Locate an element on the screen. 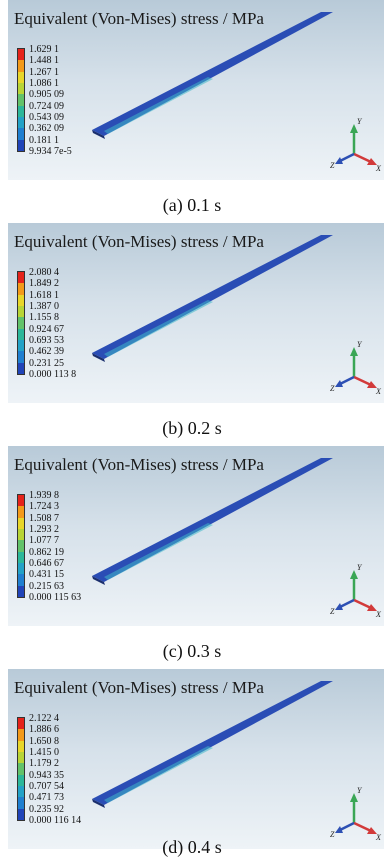 Image resolution: width=384 pixels, height=862 pixels. legend-label: 0.000 115 63 is located at coordinates (55, 597).